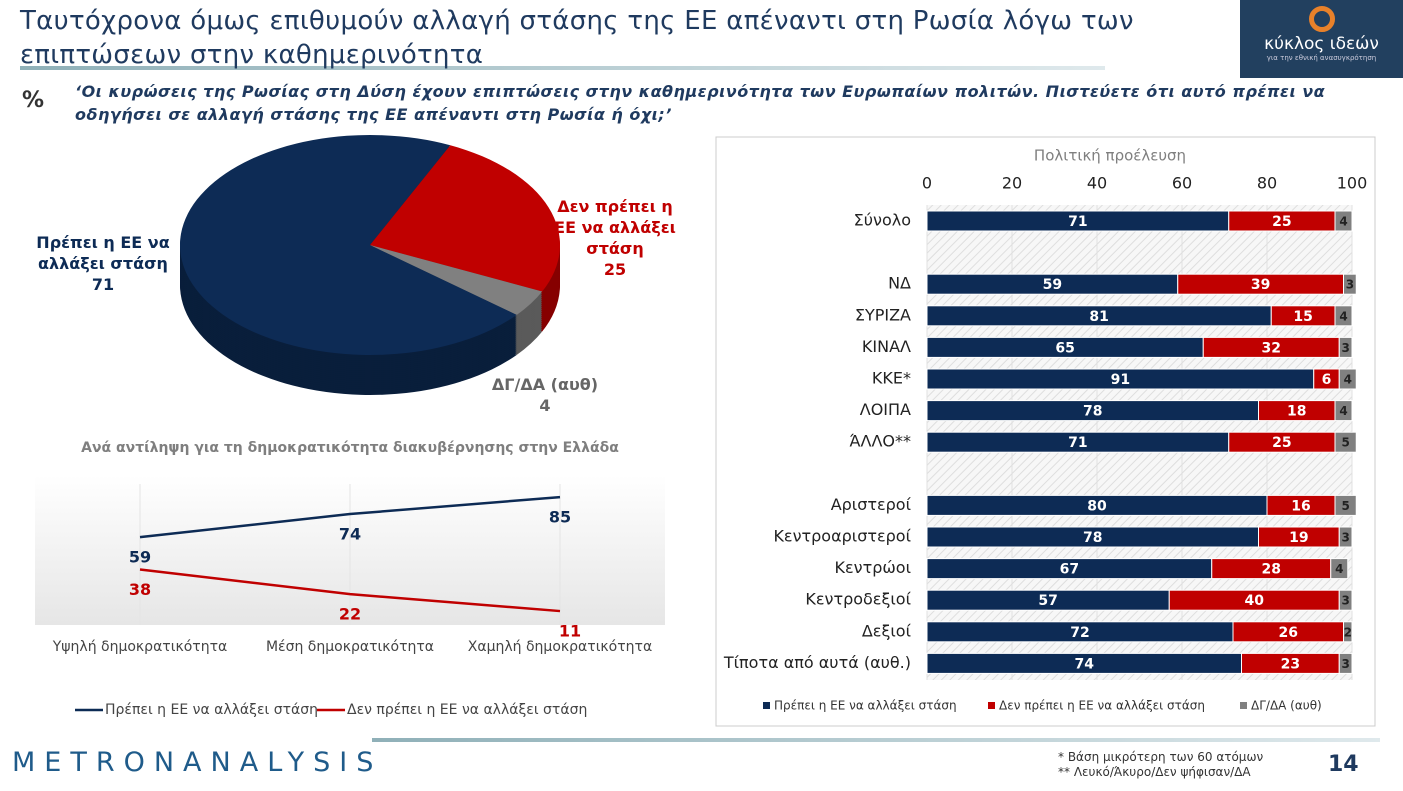  What do you see at coordinates (817, 662) in the screenshot?
I see `y-tick-label: Τίποτα από αυτά (αυθ.)` at bounding box center [817, 662].